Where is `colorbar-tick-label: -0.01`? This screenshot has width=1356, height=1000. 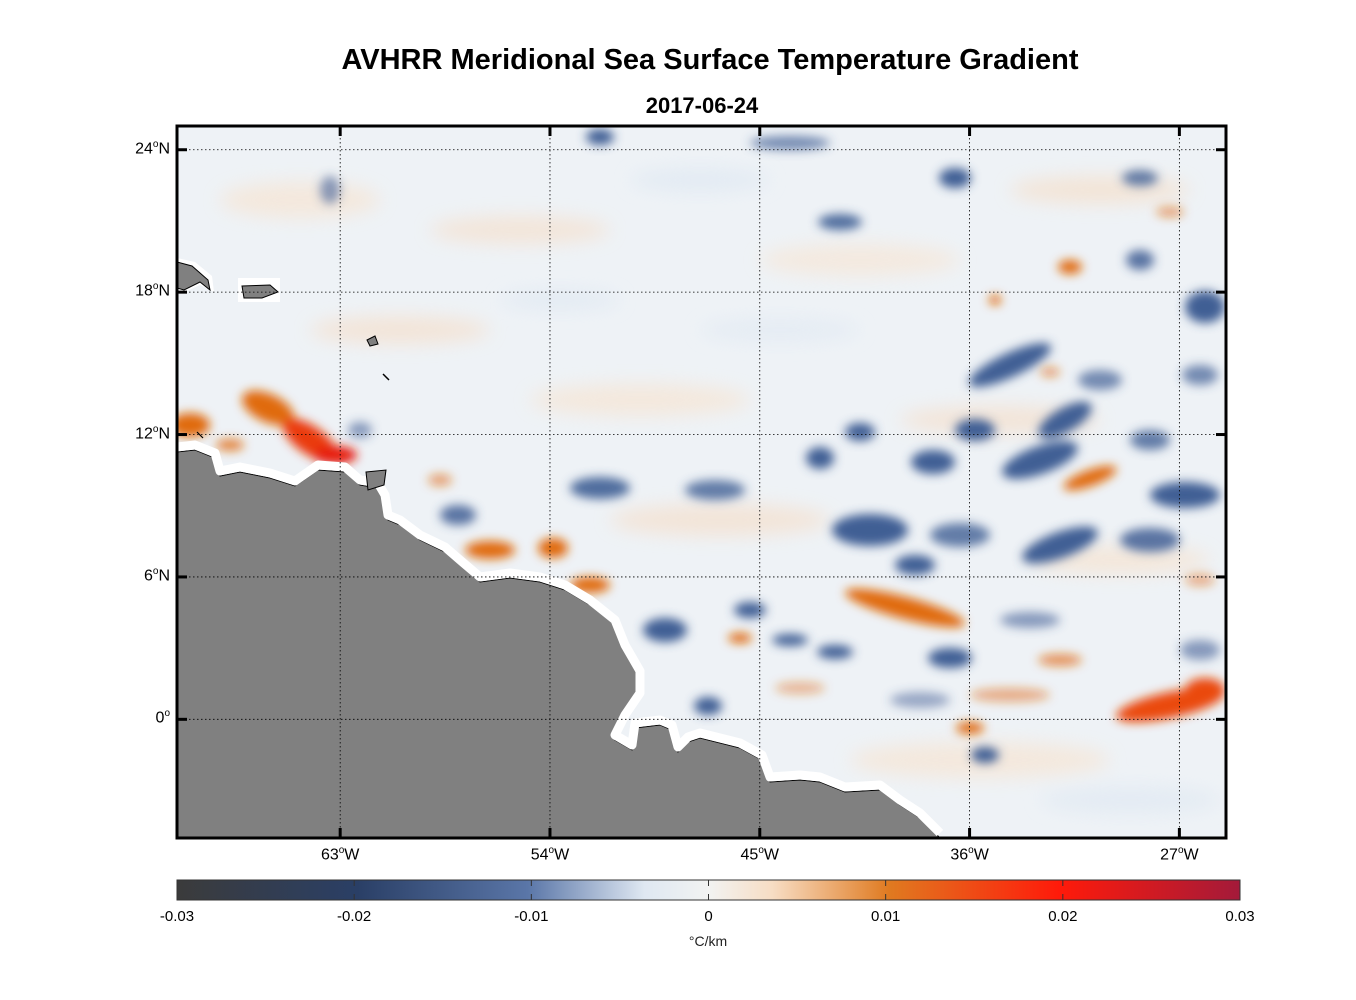 colorbar-tick-label: -0.01 is located at coordinates (531, 916).